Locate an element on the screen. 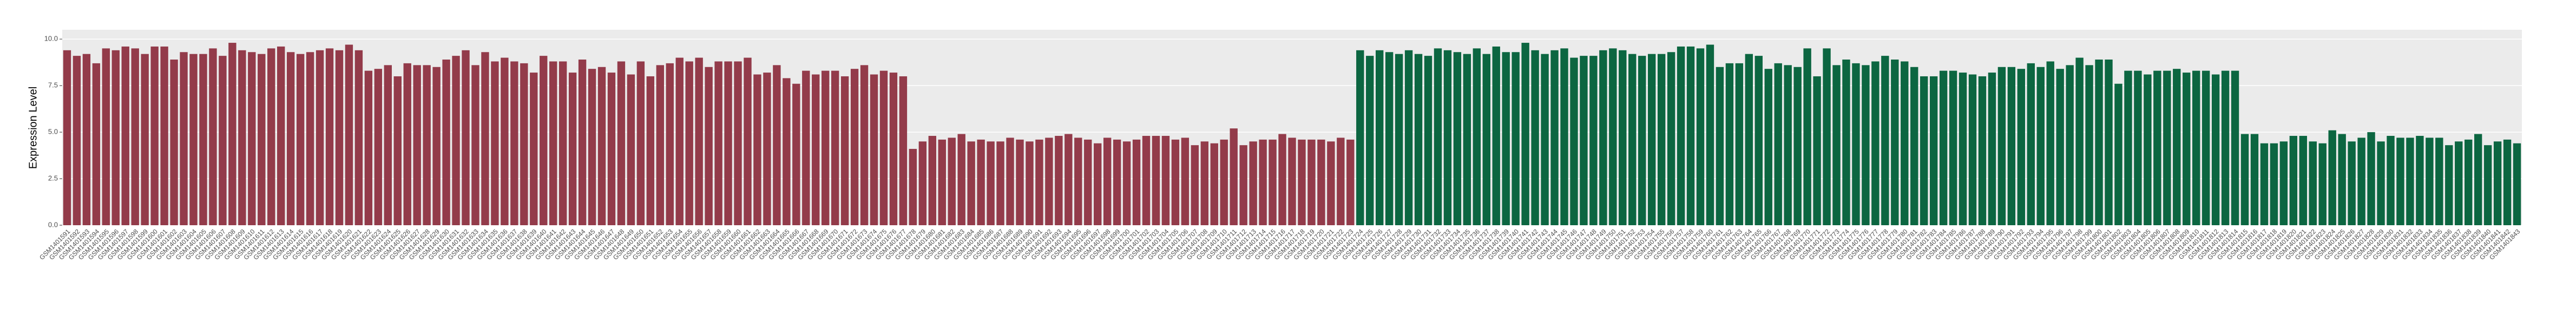 The width and height of the screenshot is (2576, 314). y-tick-label: 0.0 is located at coordinates (53, 224).